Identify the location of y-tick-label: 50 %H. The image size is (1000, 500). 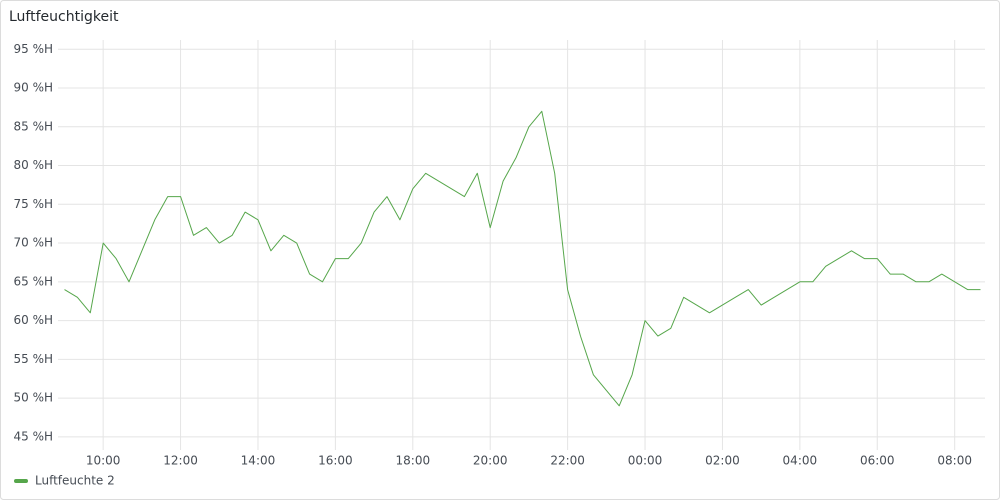
(33, 398).